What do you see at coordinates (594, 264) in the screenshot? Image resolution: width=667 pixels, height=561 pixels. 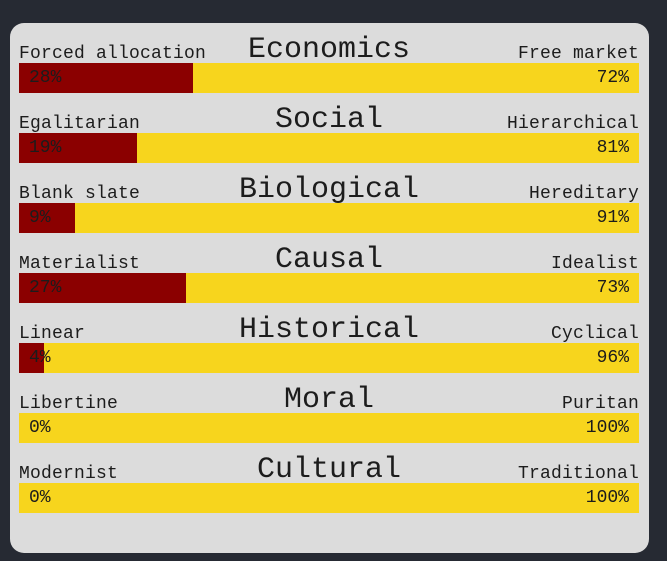 I see `axis-right-label: Idealist` at bounding box center [594, 264].